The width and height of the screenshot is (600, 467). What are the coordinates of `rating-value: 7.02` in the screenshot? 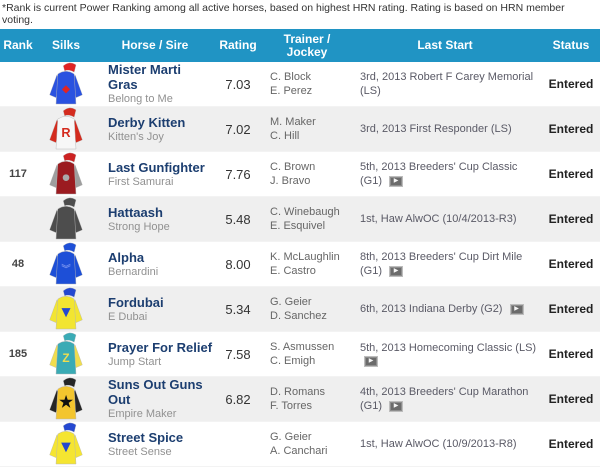 It's located at (238, 129).